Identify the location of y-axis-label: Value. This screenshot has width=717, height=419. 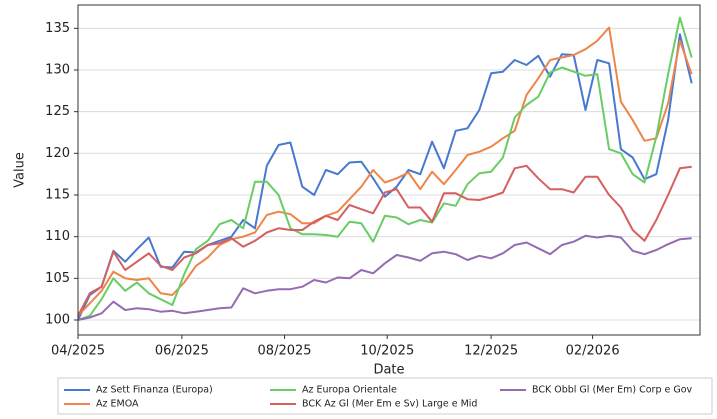
(20, 170).